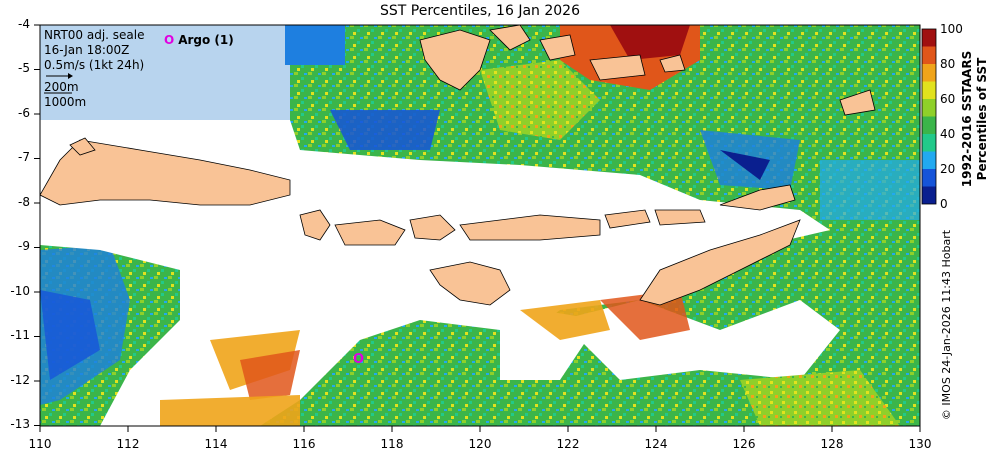 The image size is (992, 466). Describe the element at coordinates (832, 444) in the screenshot. I see `x-tick-label: 128` at that location.